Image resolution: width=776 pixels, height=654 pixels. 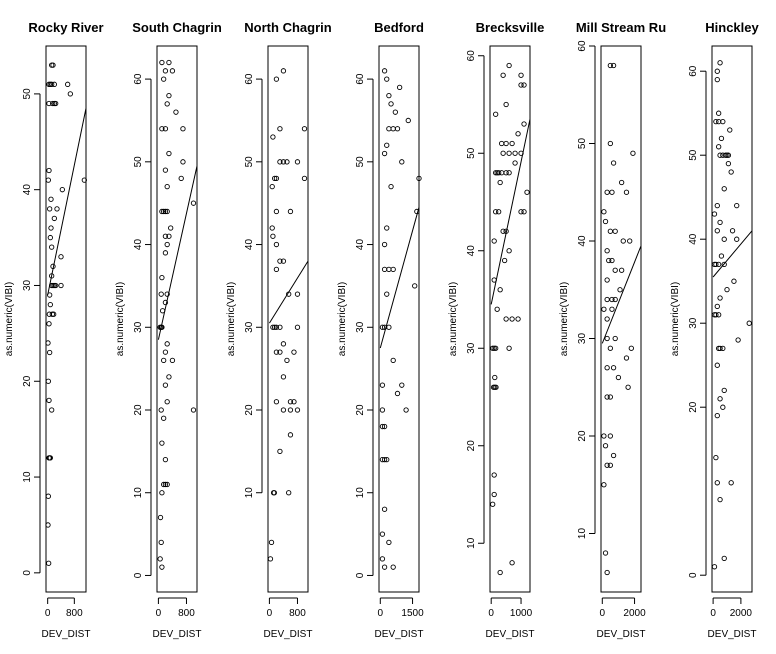 I want to click on y-tick-label: 40, so click(x=582, y=241).